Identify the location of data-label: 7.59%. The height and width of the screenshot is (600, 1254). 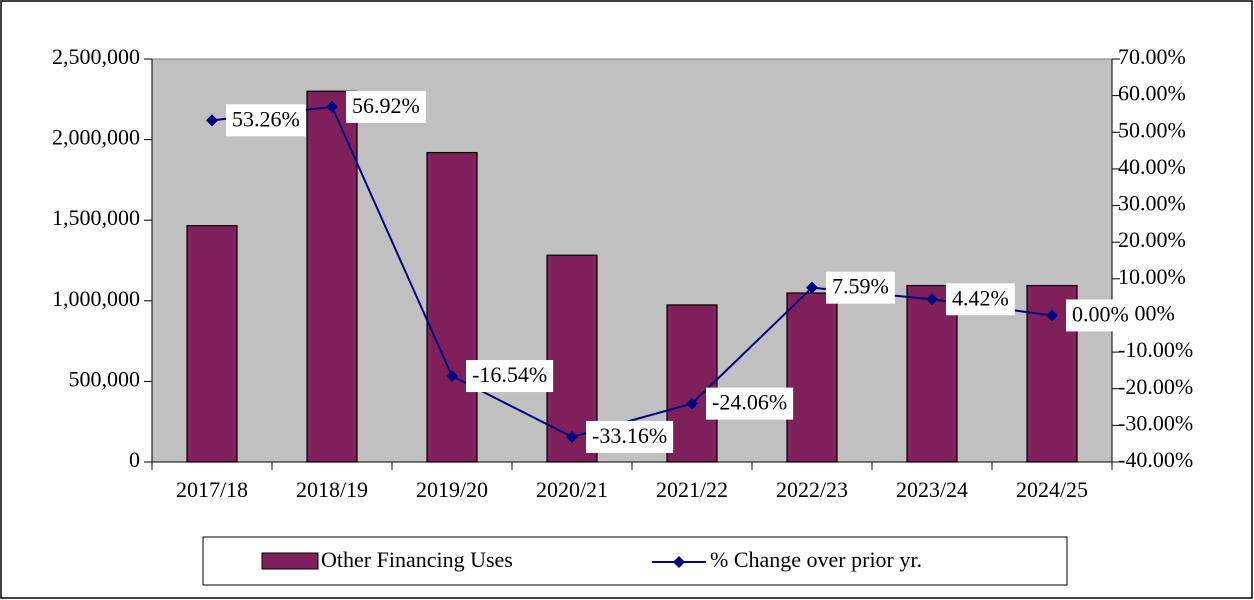
(860, 286).